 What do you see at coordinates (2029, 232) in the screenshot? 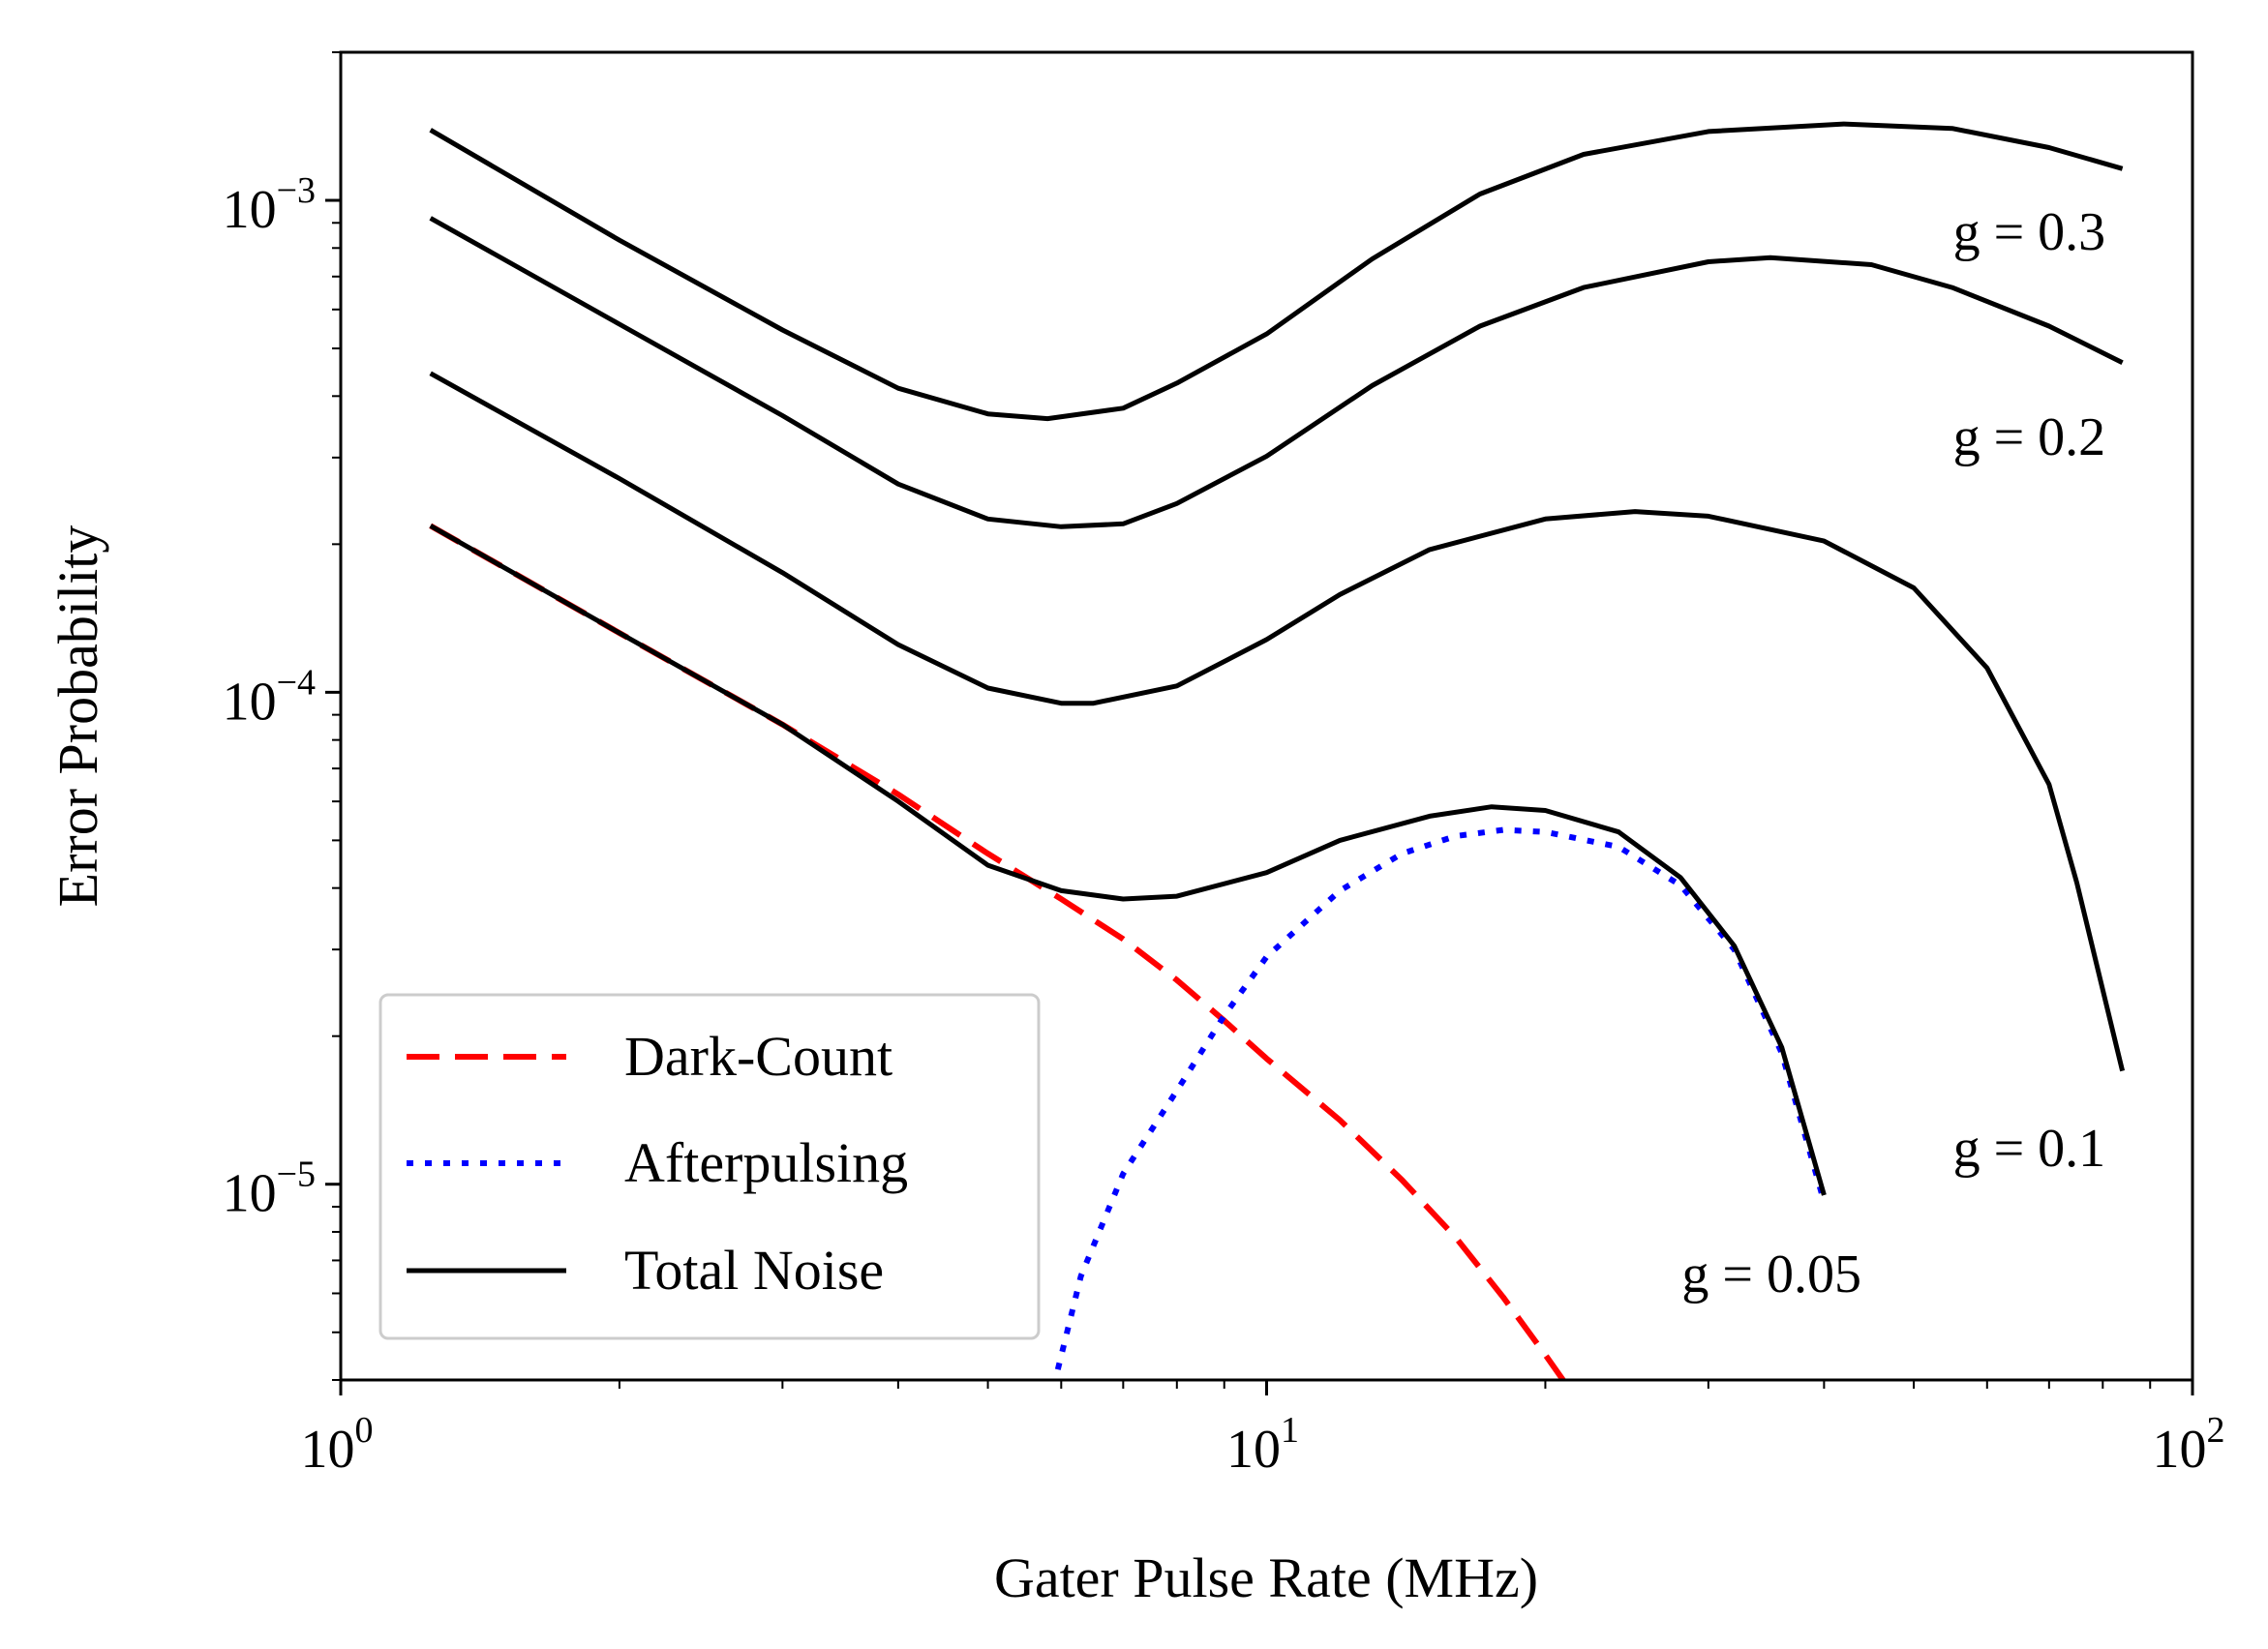
I see `curve-annotation-g03: g = 0.3` at bounding box center [2029, 232].